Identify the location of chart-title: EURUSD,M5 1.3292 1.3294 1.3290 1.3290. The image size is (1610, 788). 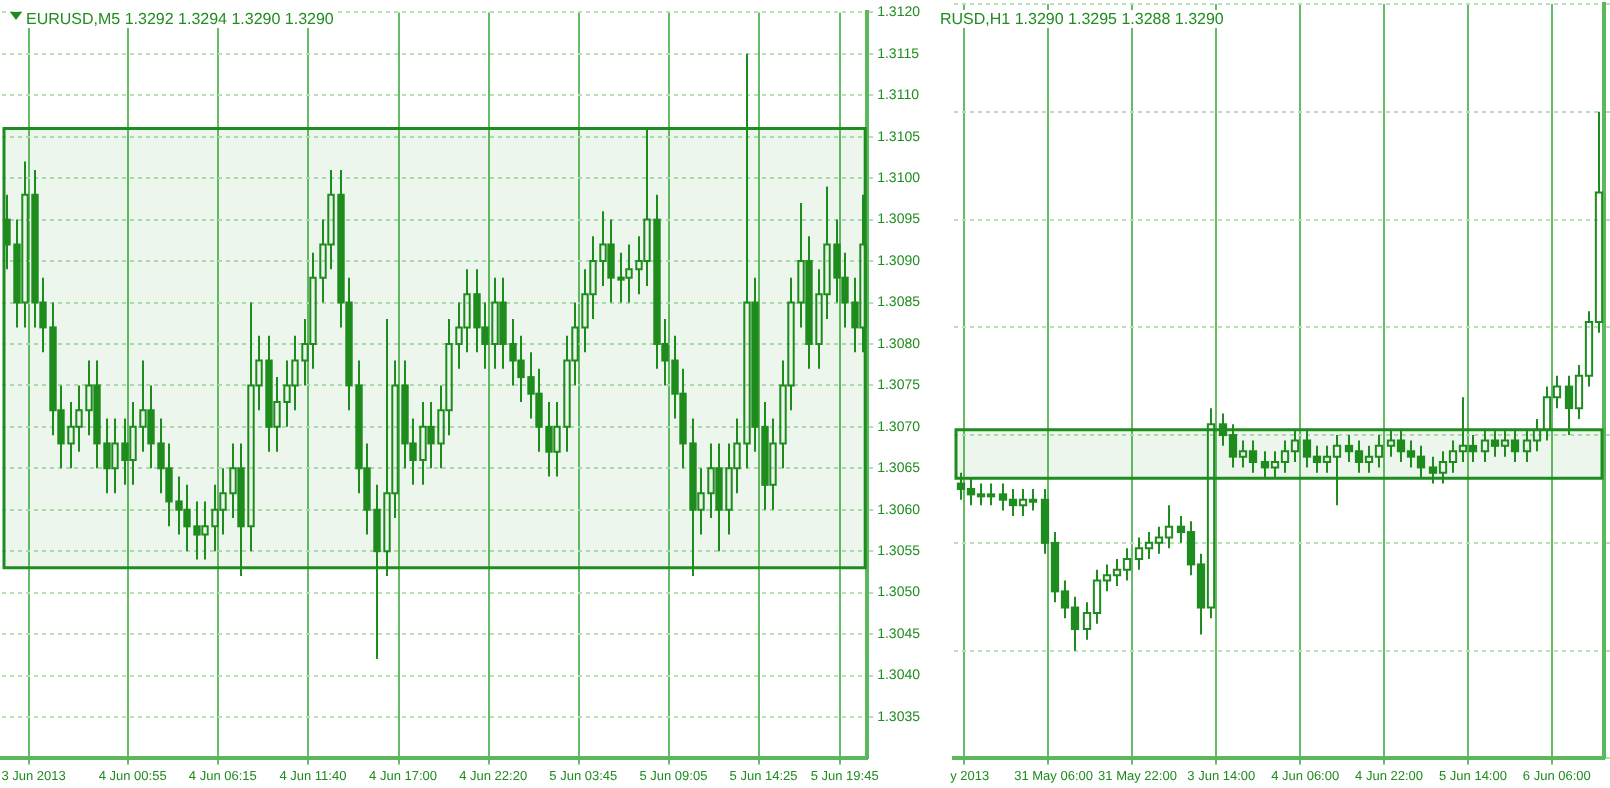
(180, 19).